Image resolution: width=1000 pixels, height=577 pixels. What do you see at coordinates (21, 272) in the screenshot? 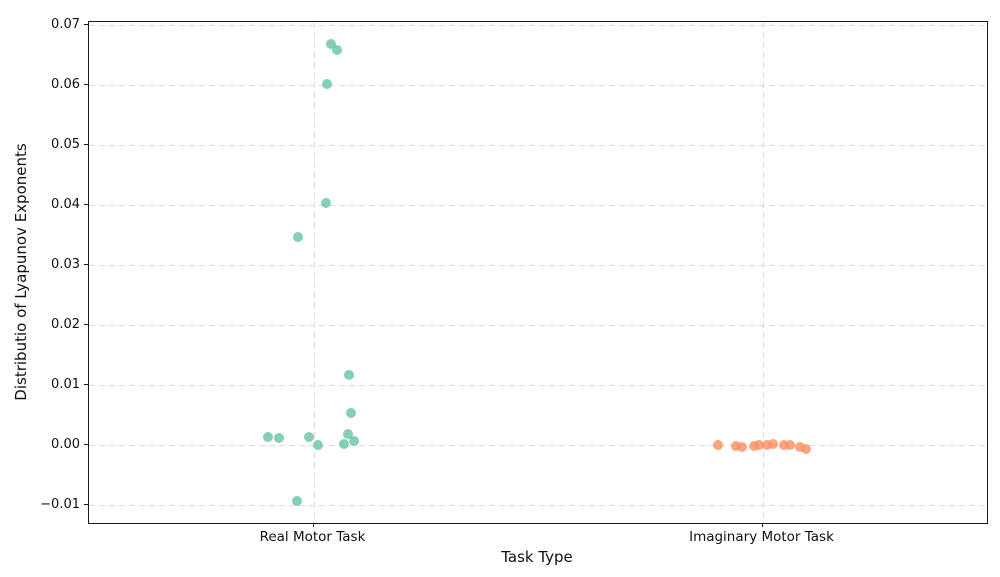
I see `y-axis-label: Distributio of Lyapunov Exponents` at bounding box center [21, 272].